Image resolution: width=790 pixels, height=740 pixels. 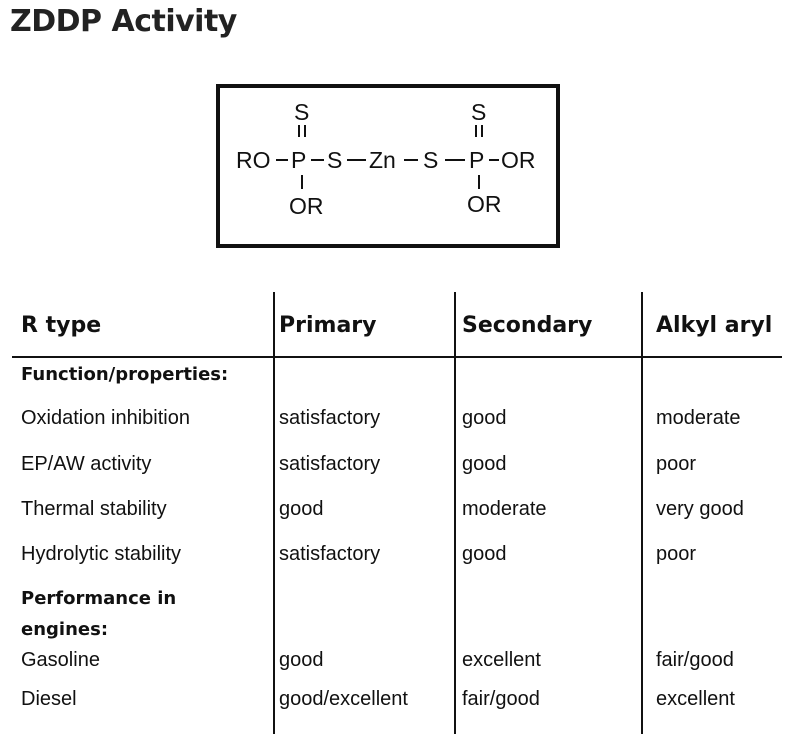 What do you see at coordinates (695, 699) in the screenshot?
I see `cell-diesel-alkyl-aryl: excellent` at bounding box center [695, 699].